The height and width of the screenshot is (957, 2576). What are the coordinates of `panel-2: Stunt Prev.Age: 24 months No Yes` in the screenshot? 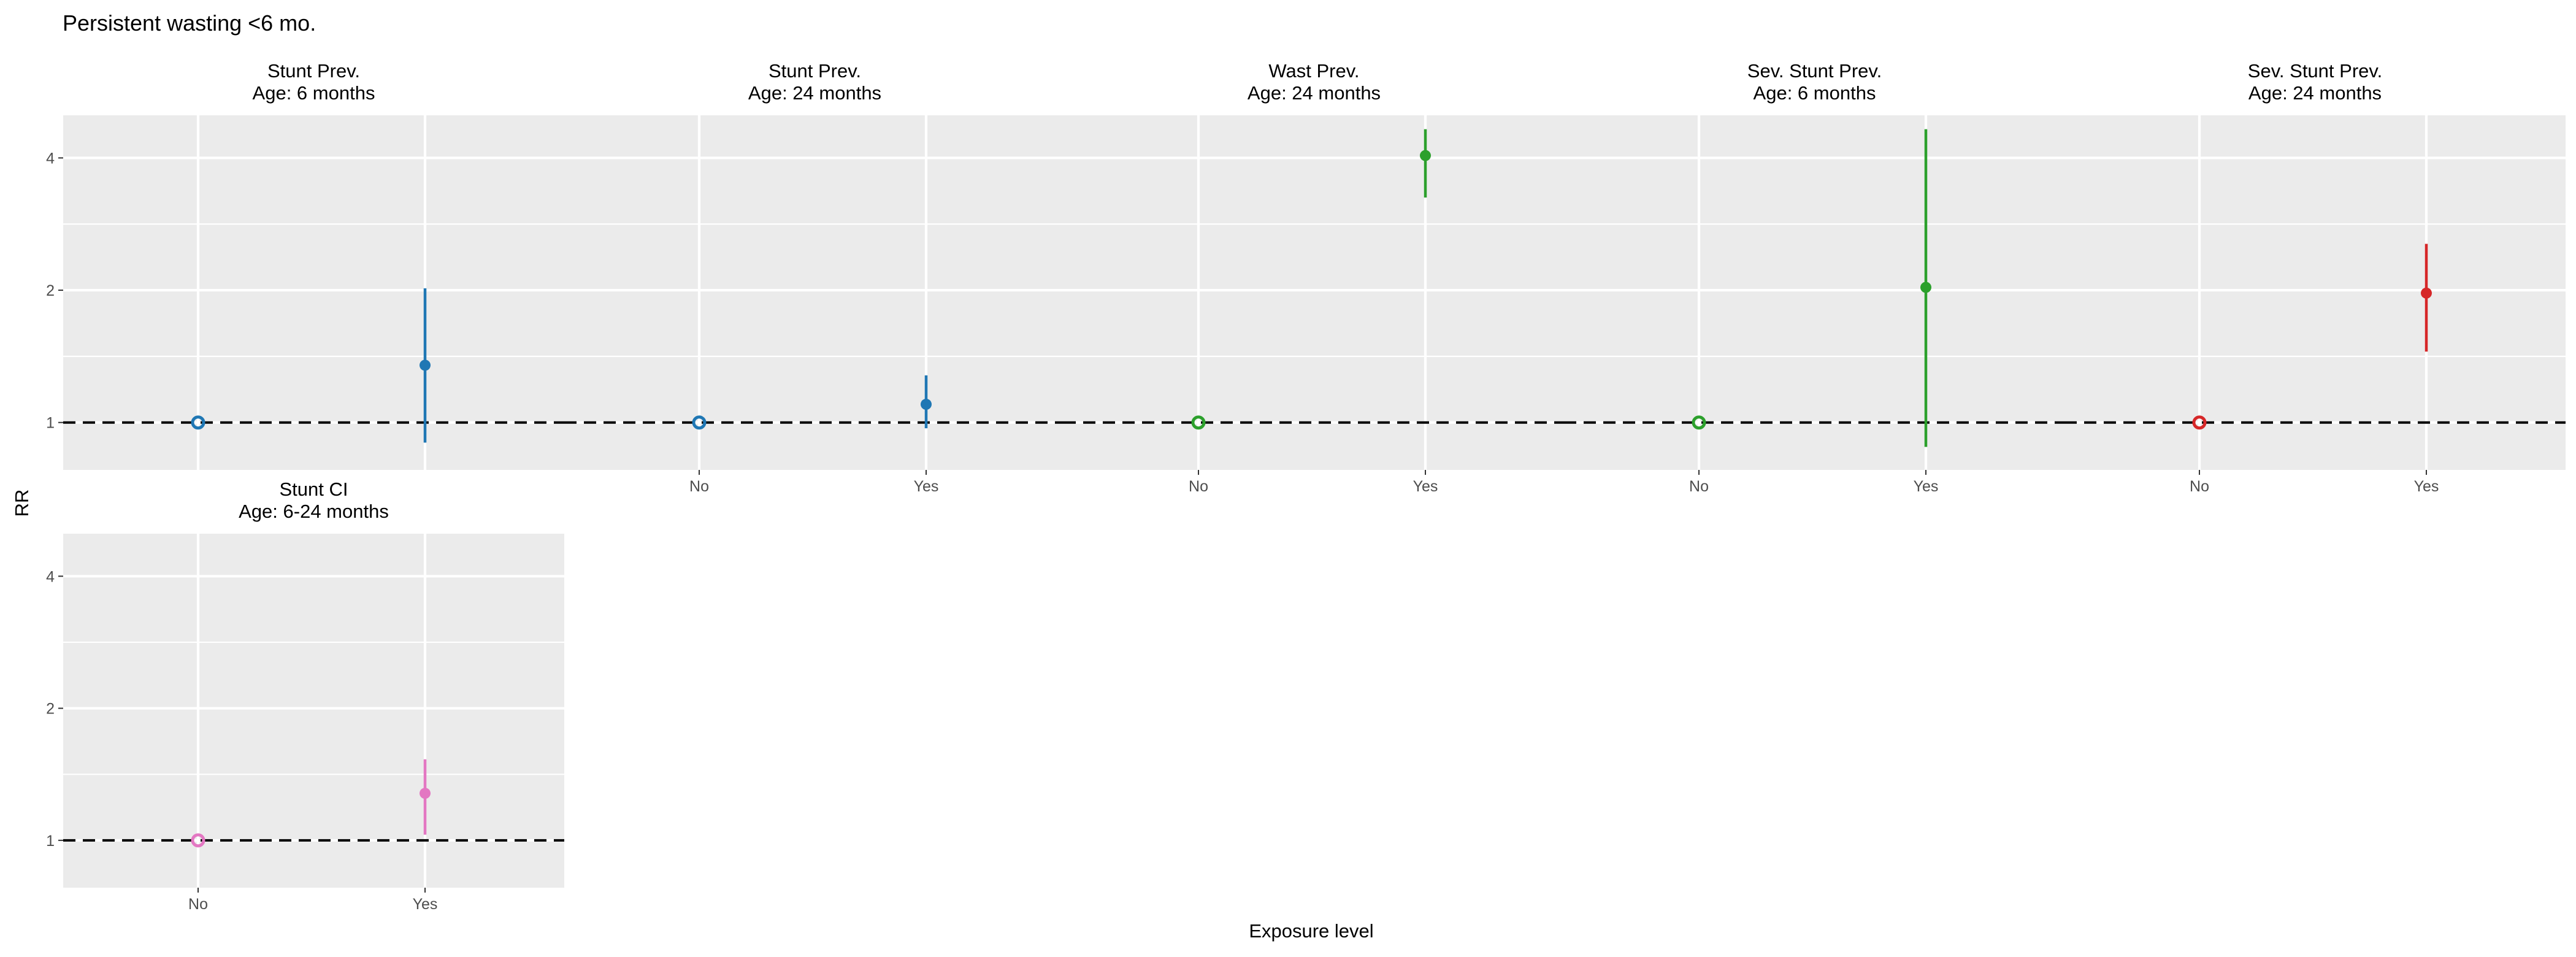 It's located at (814, 278).